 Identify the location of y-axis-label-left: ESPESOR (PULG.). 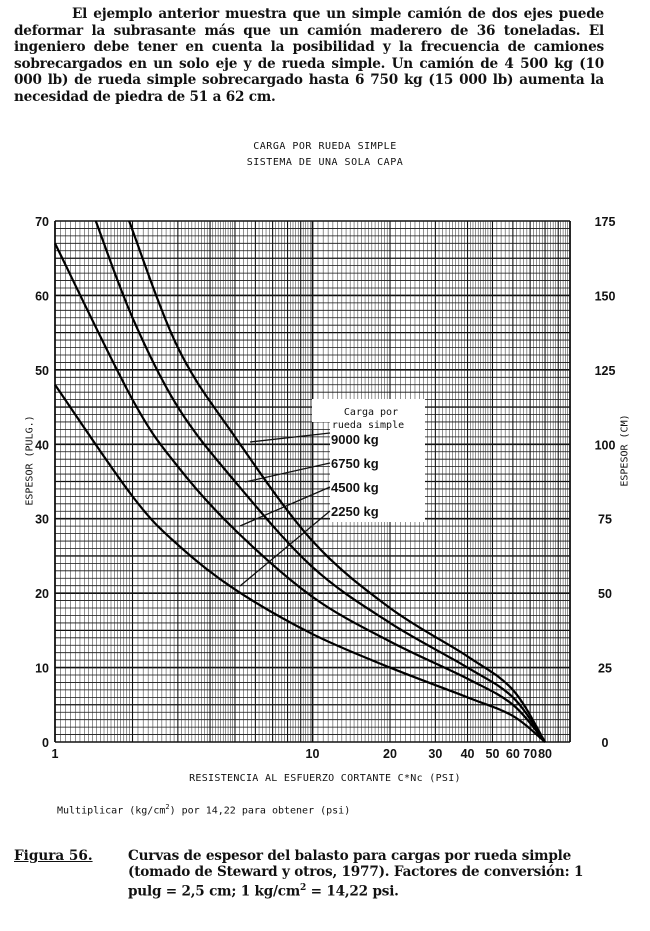
(30, 460).